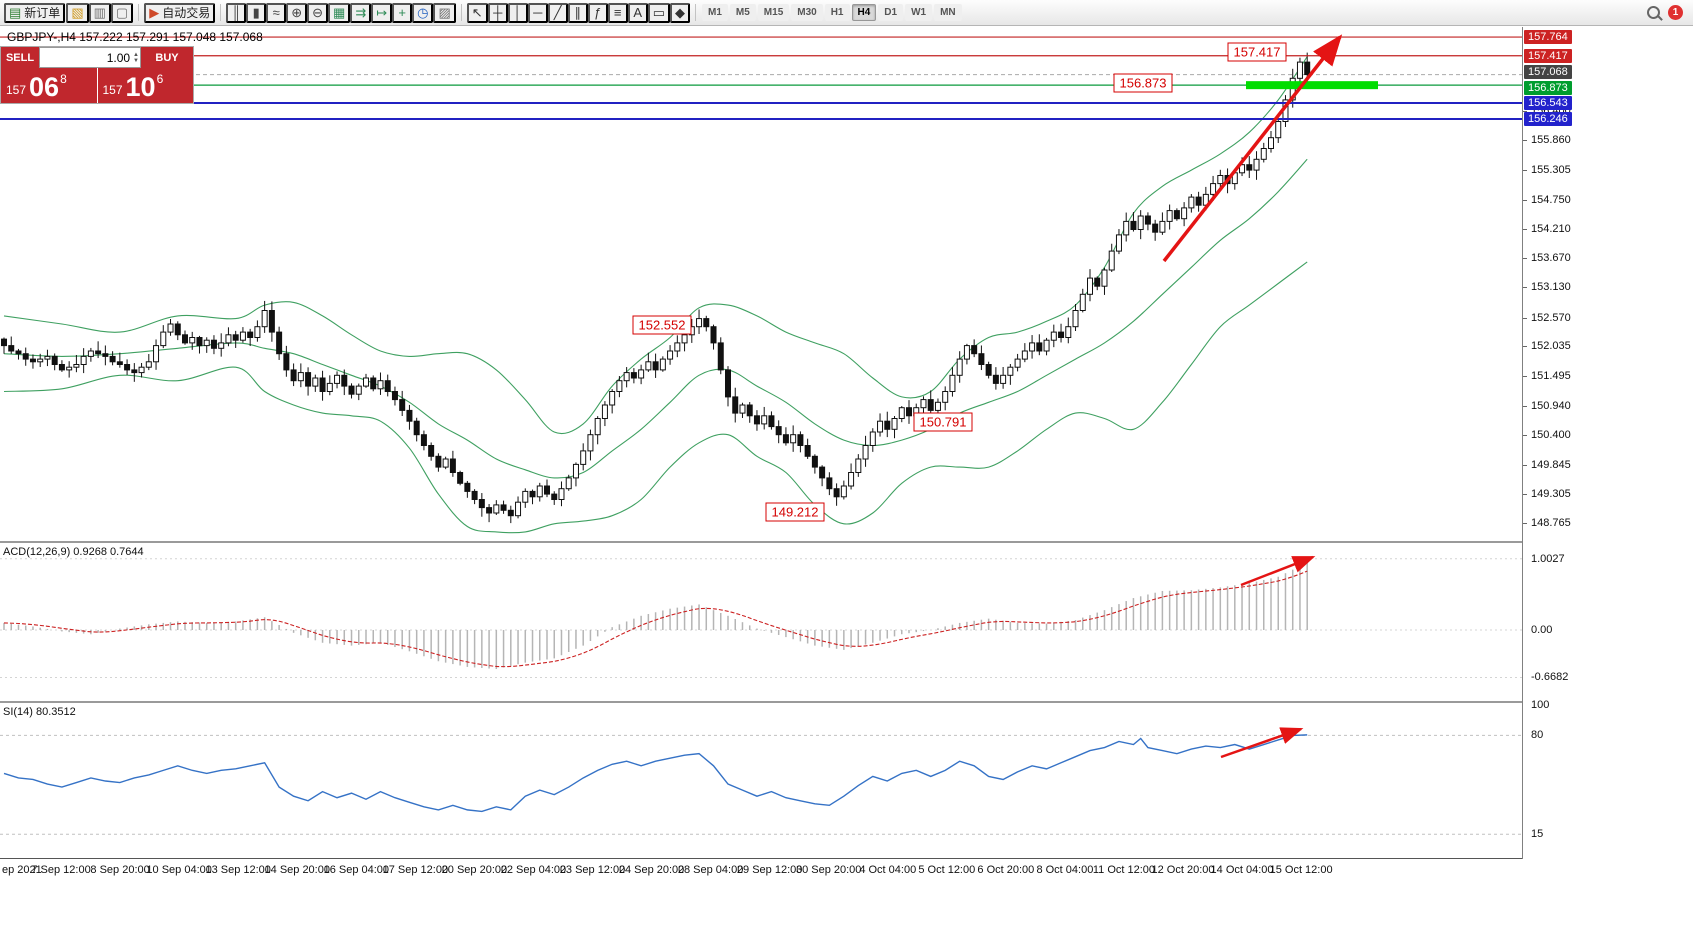 Image resolution: width=1693 pixels, height=950 pixels. I want to click on print-preview-icon: ▢, so click(122, 12).